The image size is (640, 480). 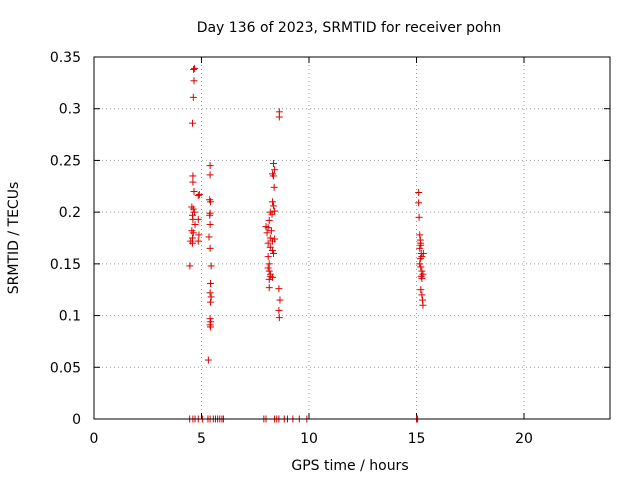 What do you see at coordinates (201, 439) in the screenshot?
I see `x-tick-label: 5` at bounding box center [201, 439].